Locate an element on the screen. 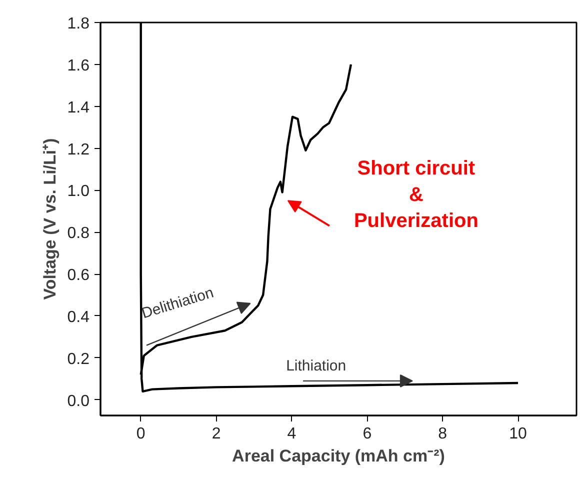  y-tick-label: 0.8 is located at coordinates (78, 233).